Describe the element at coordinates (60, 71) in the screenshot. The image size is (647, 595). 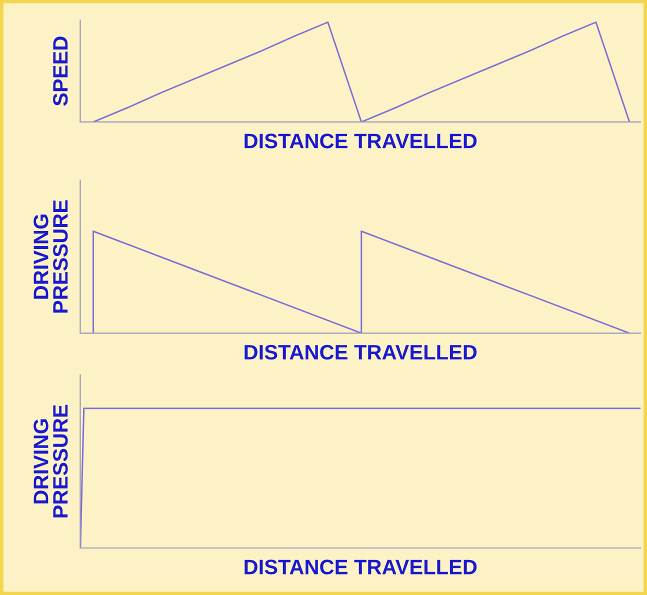
I see `y-axis-title: SPEED` at that location.